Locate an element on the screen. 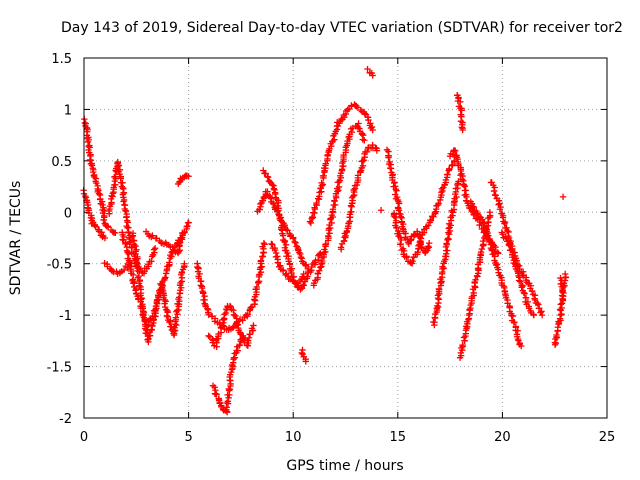 This screenshot has width=640, height=480. x-tick-label: 10 is located at coordinates (293, 437).